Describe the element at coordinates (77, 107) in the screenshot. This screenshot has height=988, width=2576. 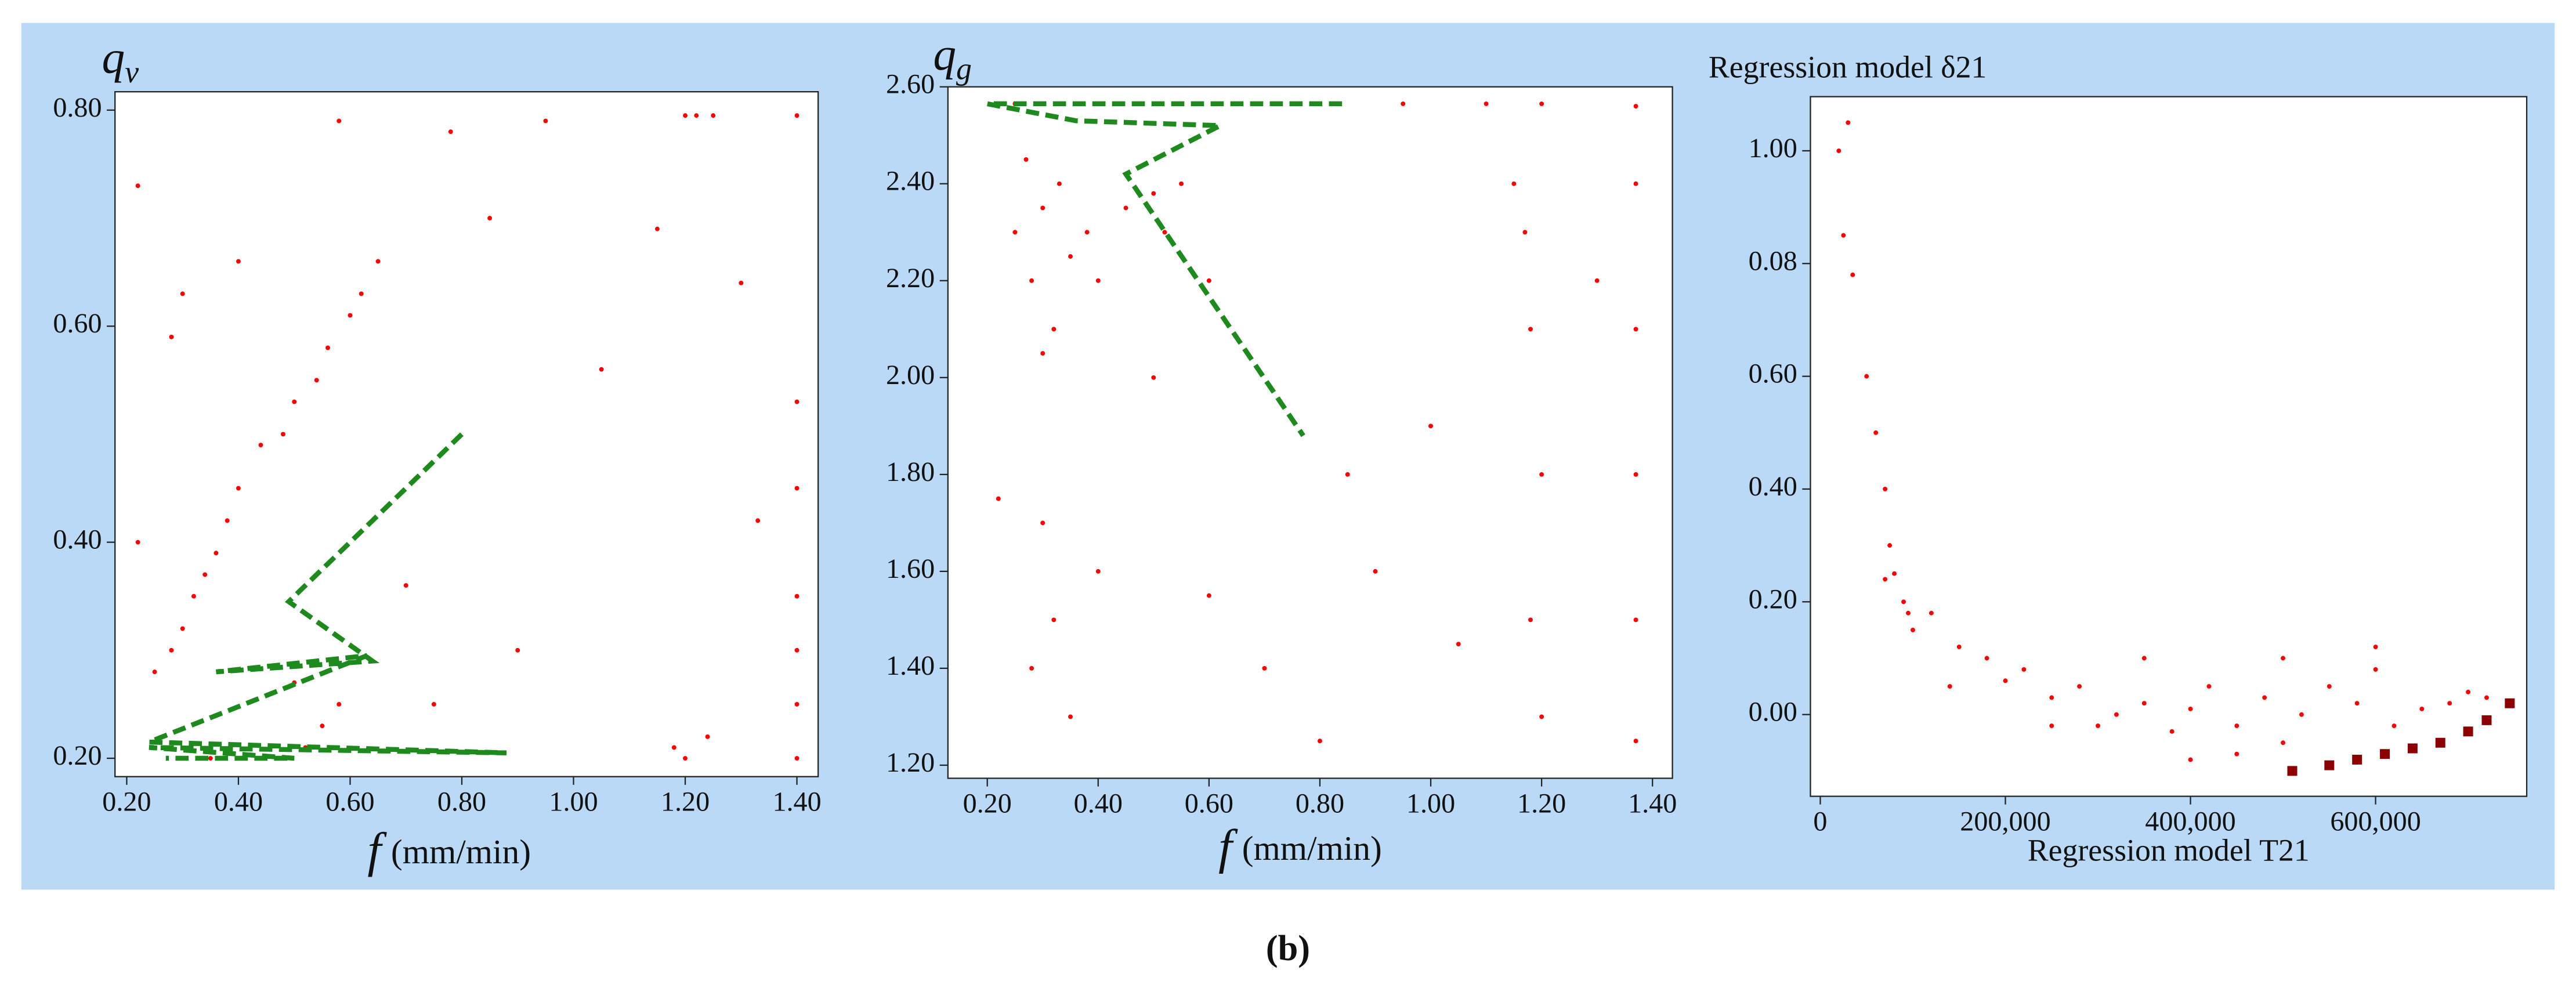
I see `y-tick-label: 0.80` at that location.